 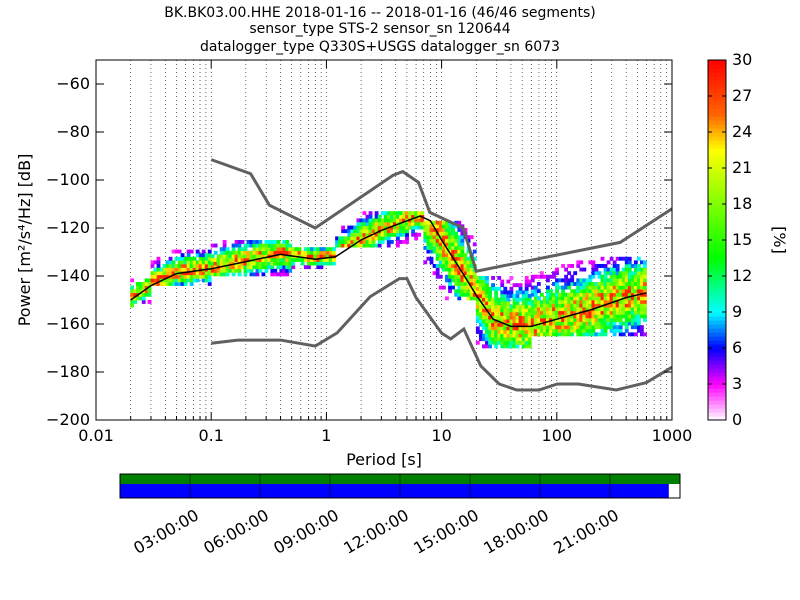 What do you see at coordinates (441, 435) in the screenshot?
I see `x-tick-label: 10` at bounding box center [441, 435].